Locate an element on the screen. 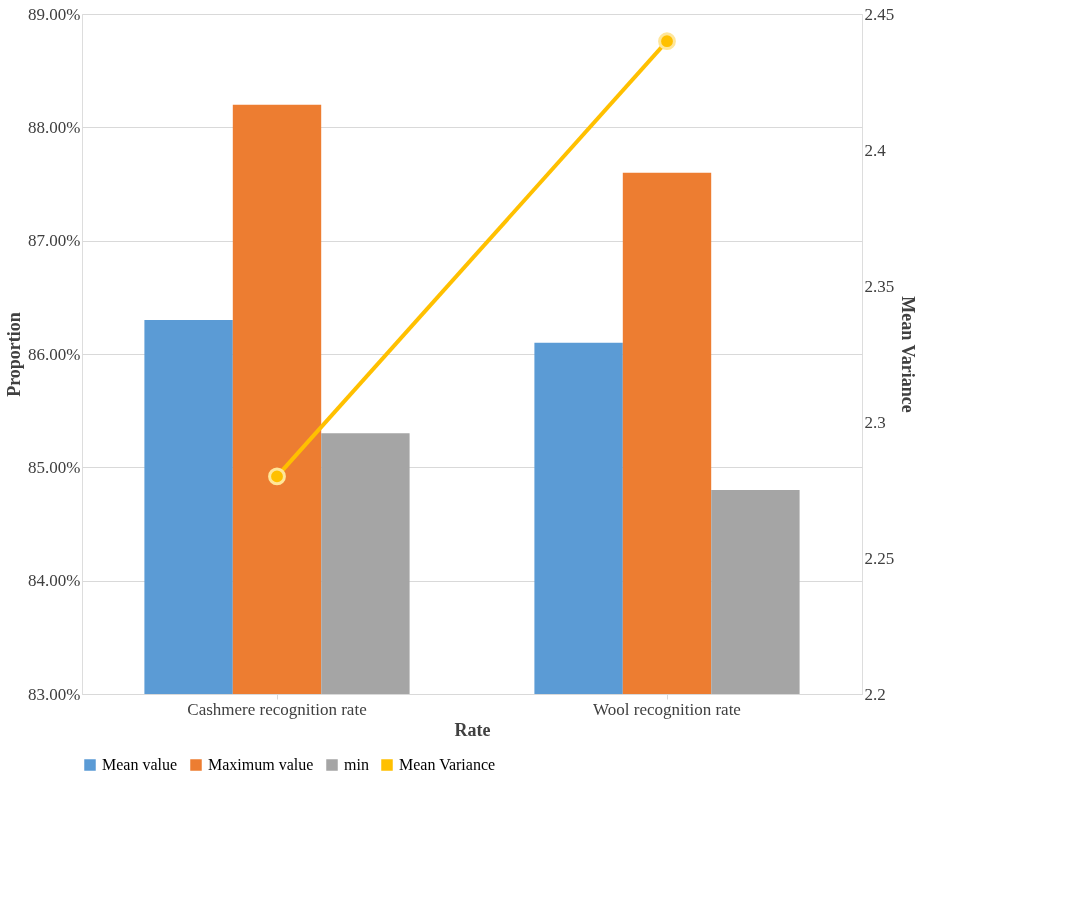 The height and width of the screenshot is (914, 1070). y2-tick-label: 2.25 is located at coordinates (879, 558).